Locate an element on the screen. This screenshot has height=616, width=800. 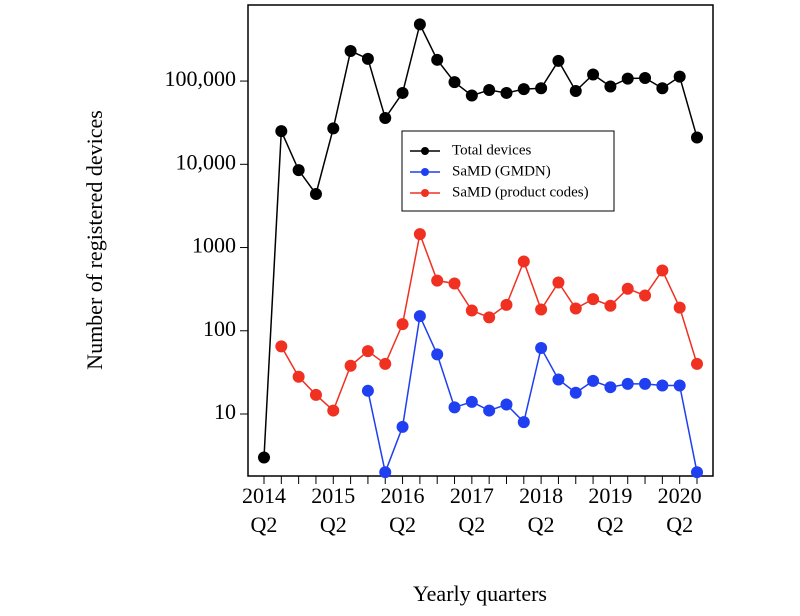
x-tick-label: 2014 is located at coordinates (264, 495).